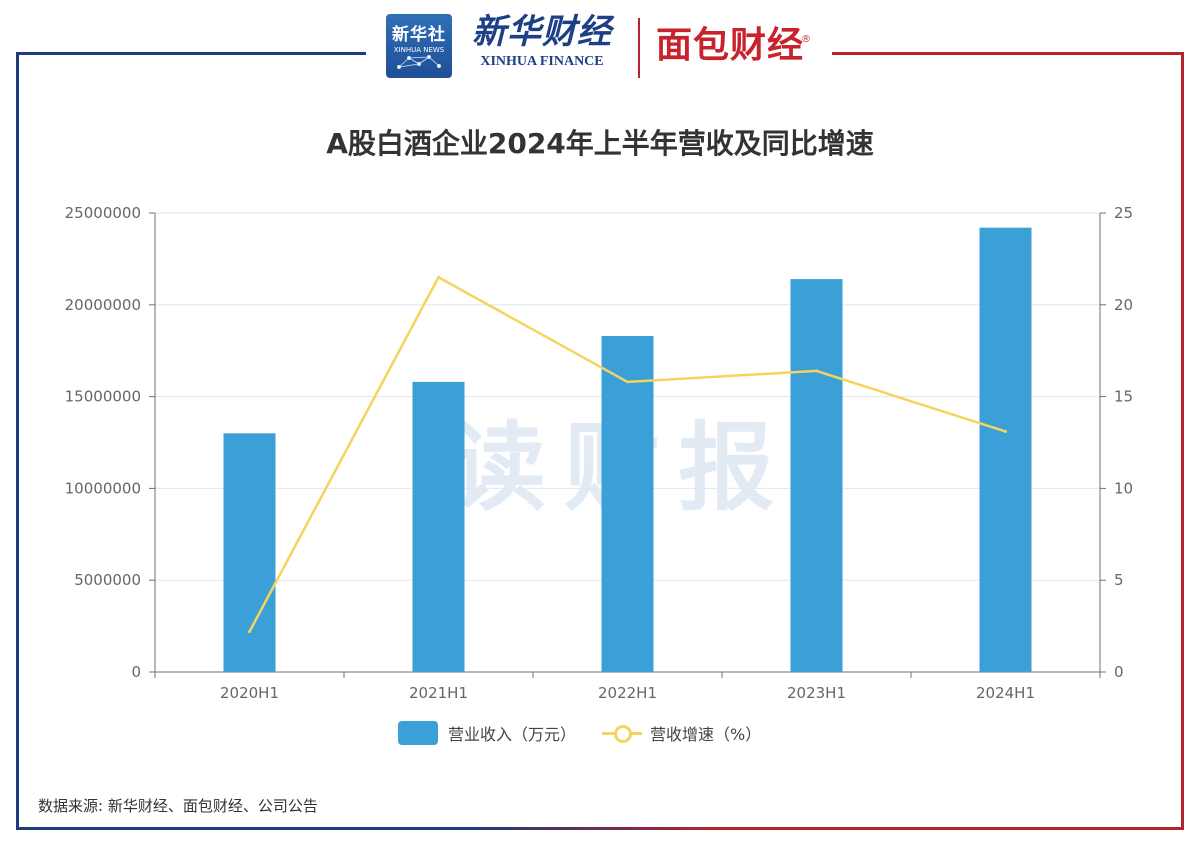  Describe the element at coordinates (1119, 580) in the screenshot. I see `y-right-tick-label: 5` at that location.